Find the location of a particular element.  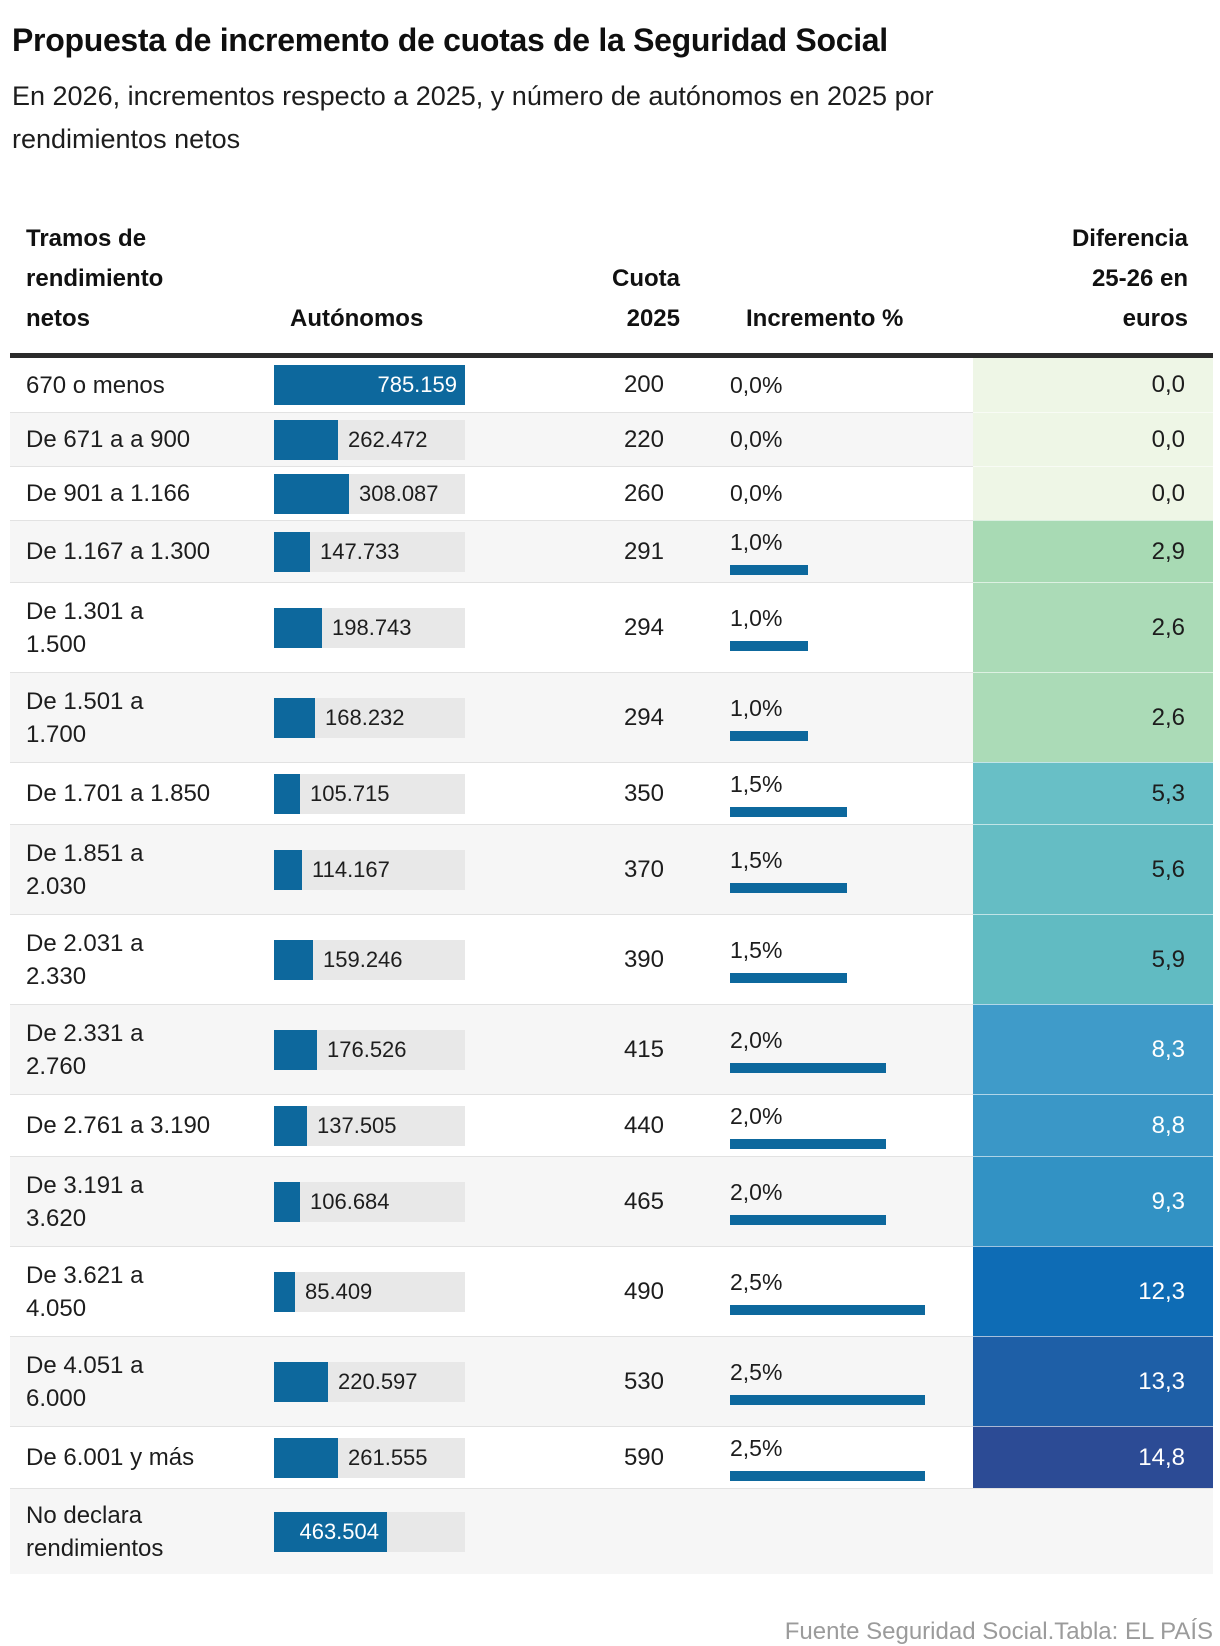

table-row: De 6.001 y más 261.555 590 2,5% 14,8 is located at coordinates (611, 1457).